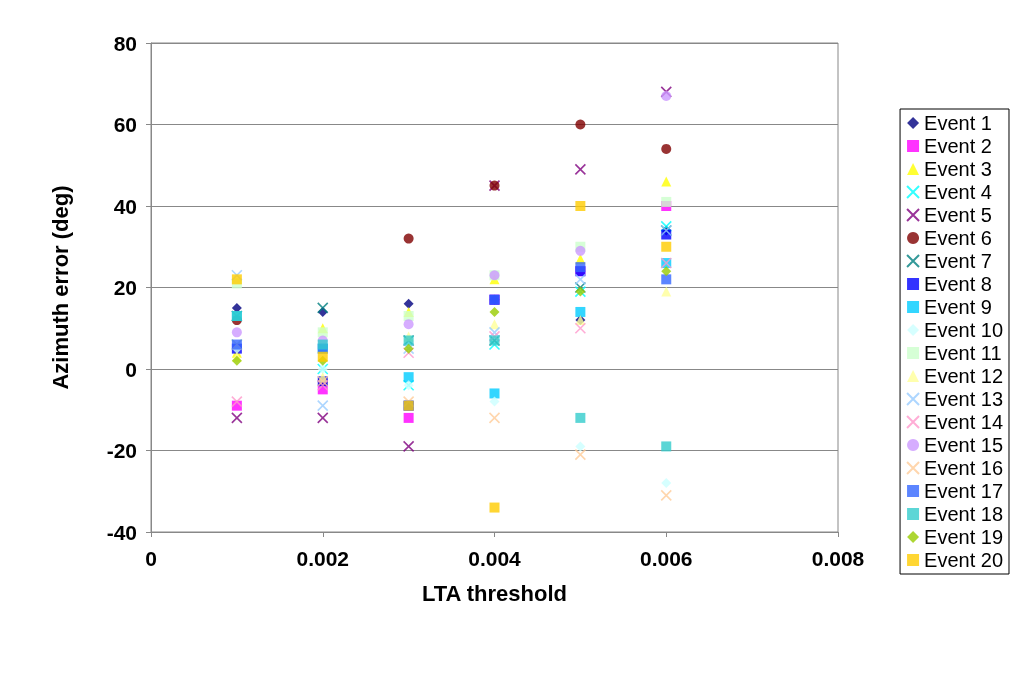 Image resolution: width=1021 pixels, height=683 pixels. What do you see at coordinates (121, 450) in the screenshot?
I see `y-tick-label: -20` at bounding box center [121, 450].